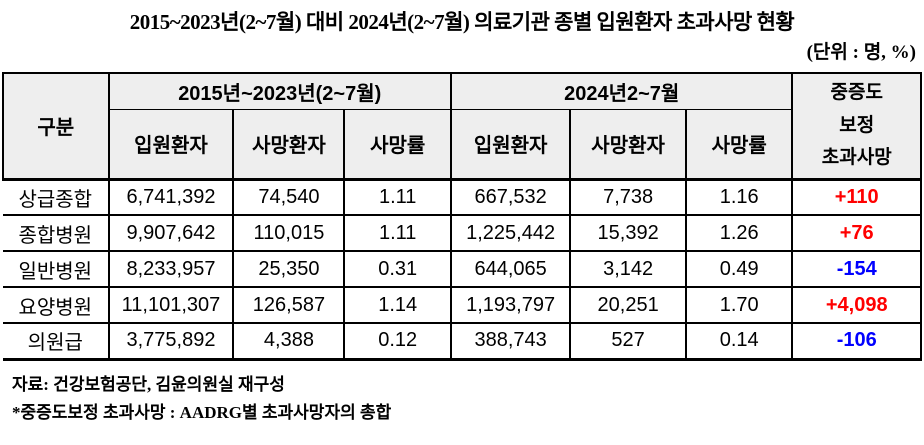 The height and width of the screenshot is (445, 924). I want to click on header-period-2024: 2024년2~7월, so click(621, 91).